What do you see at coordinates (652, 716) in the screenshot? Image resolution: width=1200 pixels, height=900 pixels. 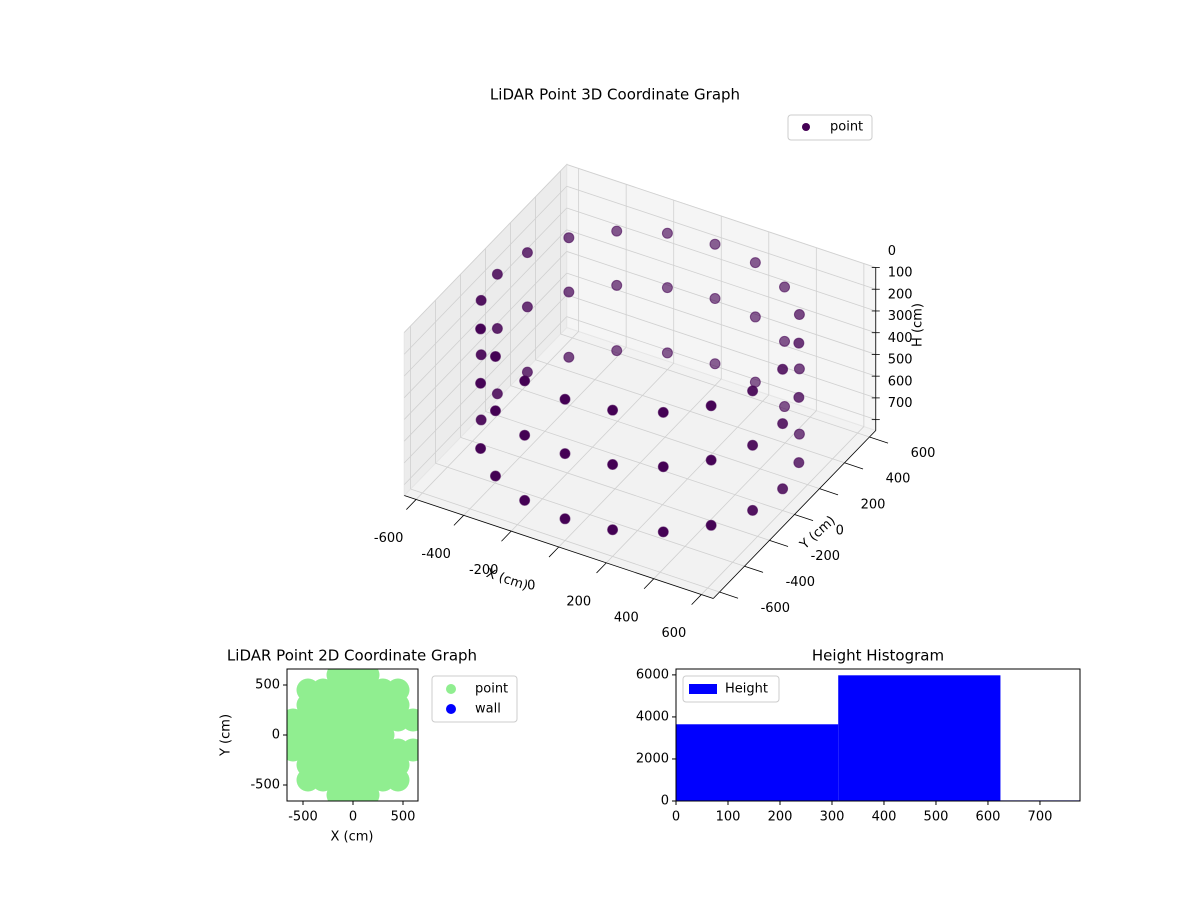 I see `y-tick-label: 4000` at bounding box center [652, 716].